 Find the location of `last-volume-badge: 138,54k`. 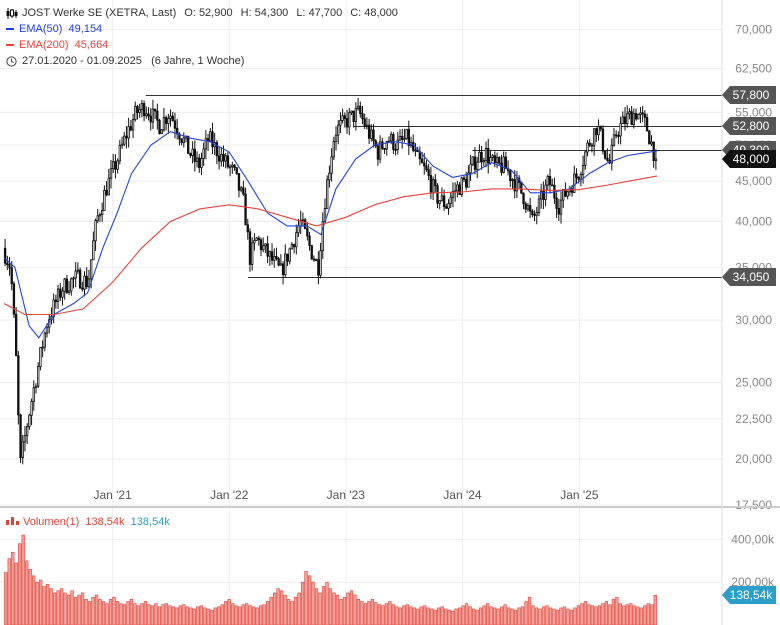

last-volume-badge: 138,54k is located at coordinates (749, 595).